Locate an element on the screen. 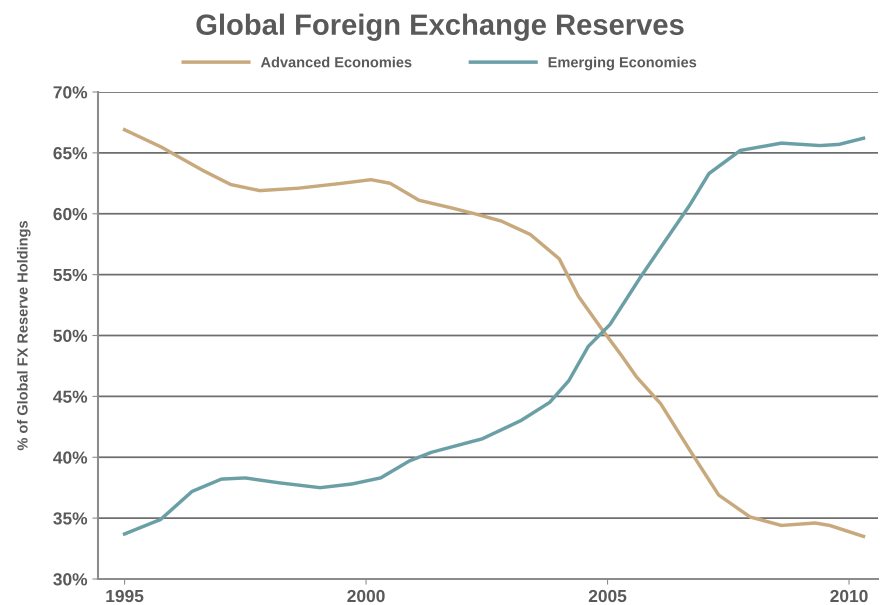  y-tick-label: 55% is located at coordinates (70, 275).